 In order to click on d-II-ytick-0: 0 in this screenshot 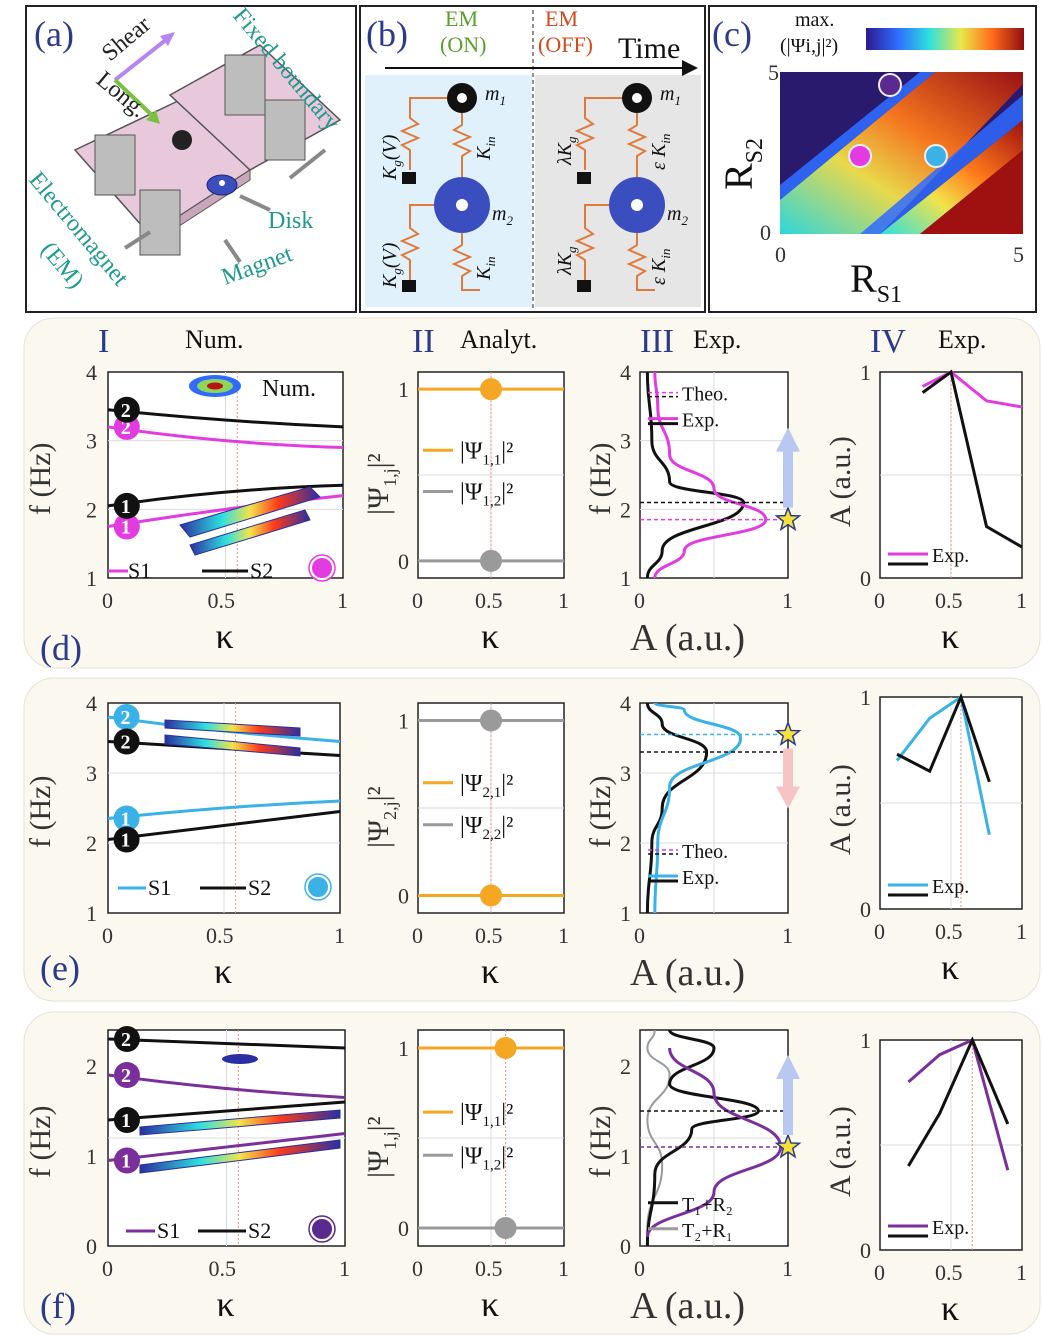, I will do `click(403, 561)`.